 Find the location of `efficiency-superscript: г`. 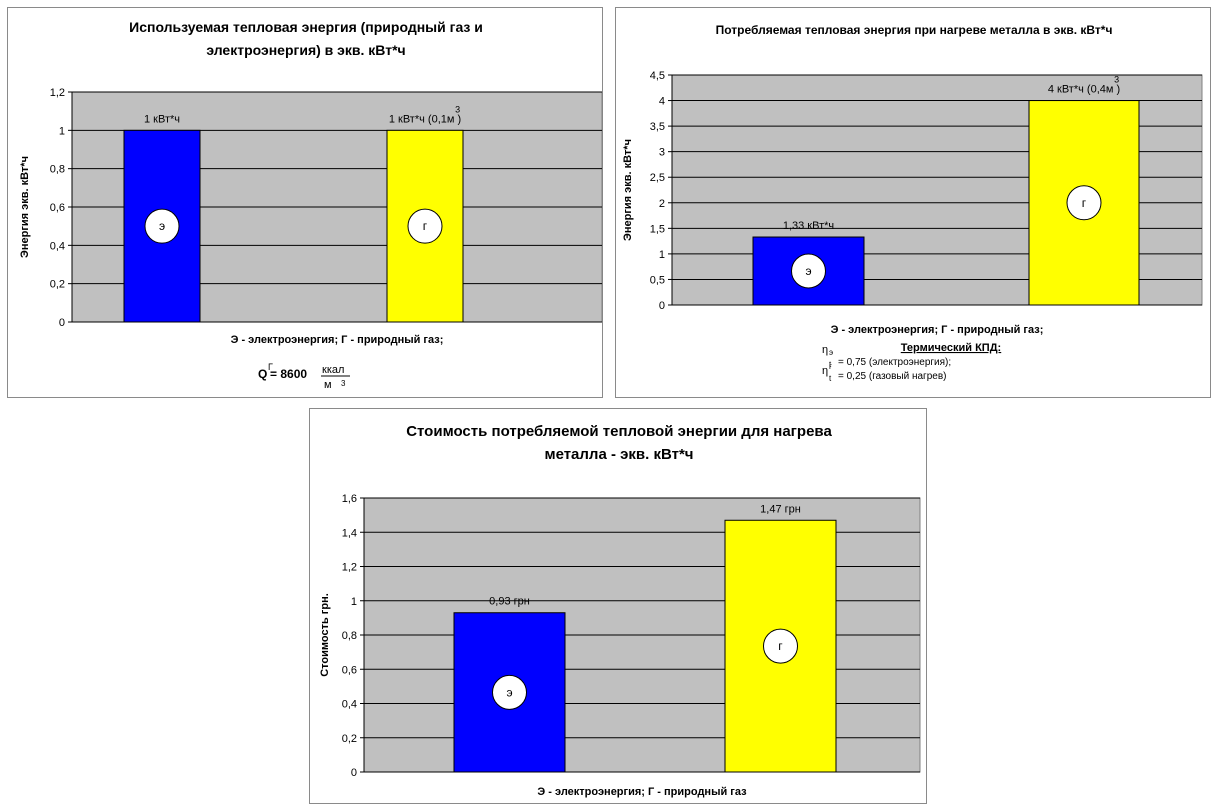

efficiency-superscript: г is located at coordinates (830, 366).